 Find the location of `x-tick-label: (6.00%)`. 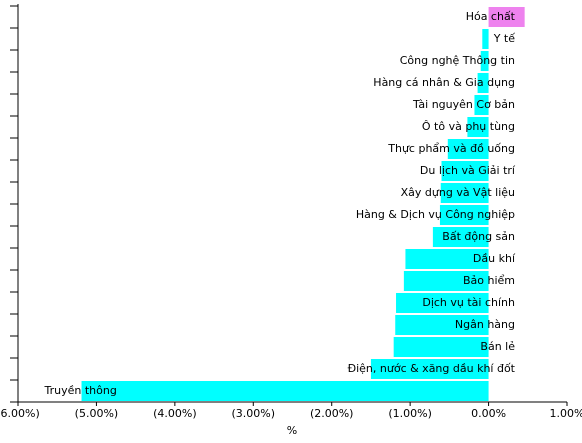

x-tick-label: (6.00%) is located at coordinates (20, 413).